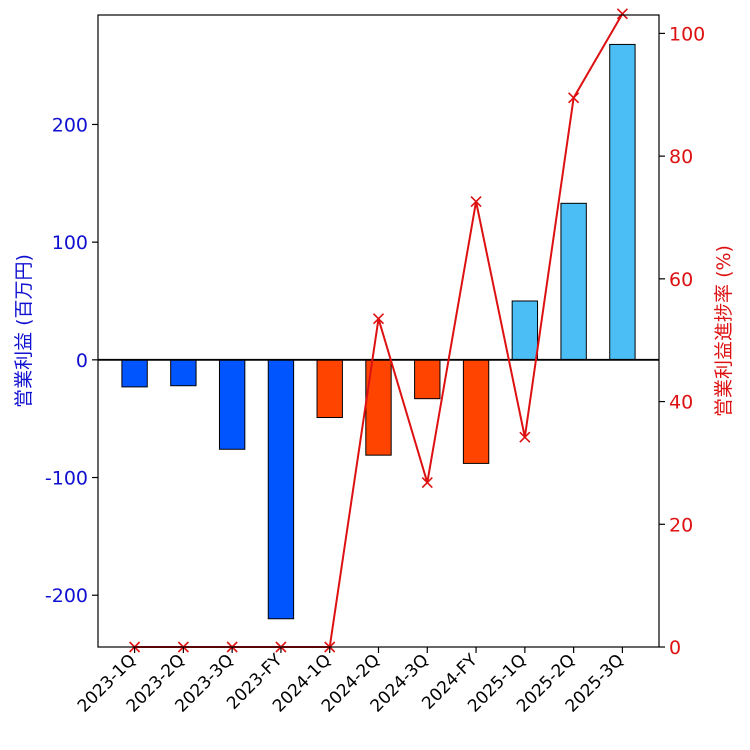  I want to click on right-tick-label: 40, so click(681, 403).